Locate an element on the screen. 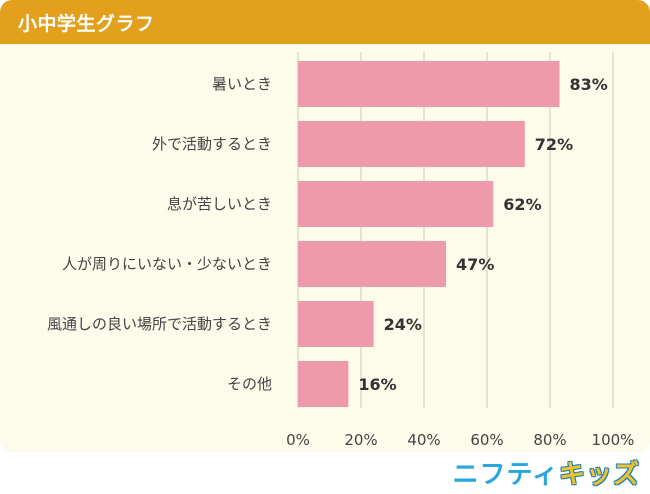 The height and width of the screenshot is (494, 650). category-label: 風通しの良い場所で活動するとき is located at coordinates (159, 324).